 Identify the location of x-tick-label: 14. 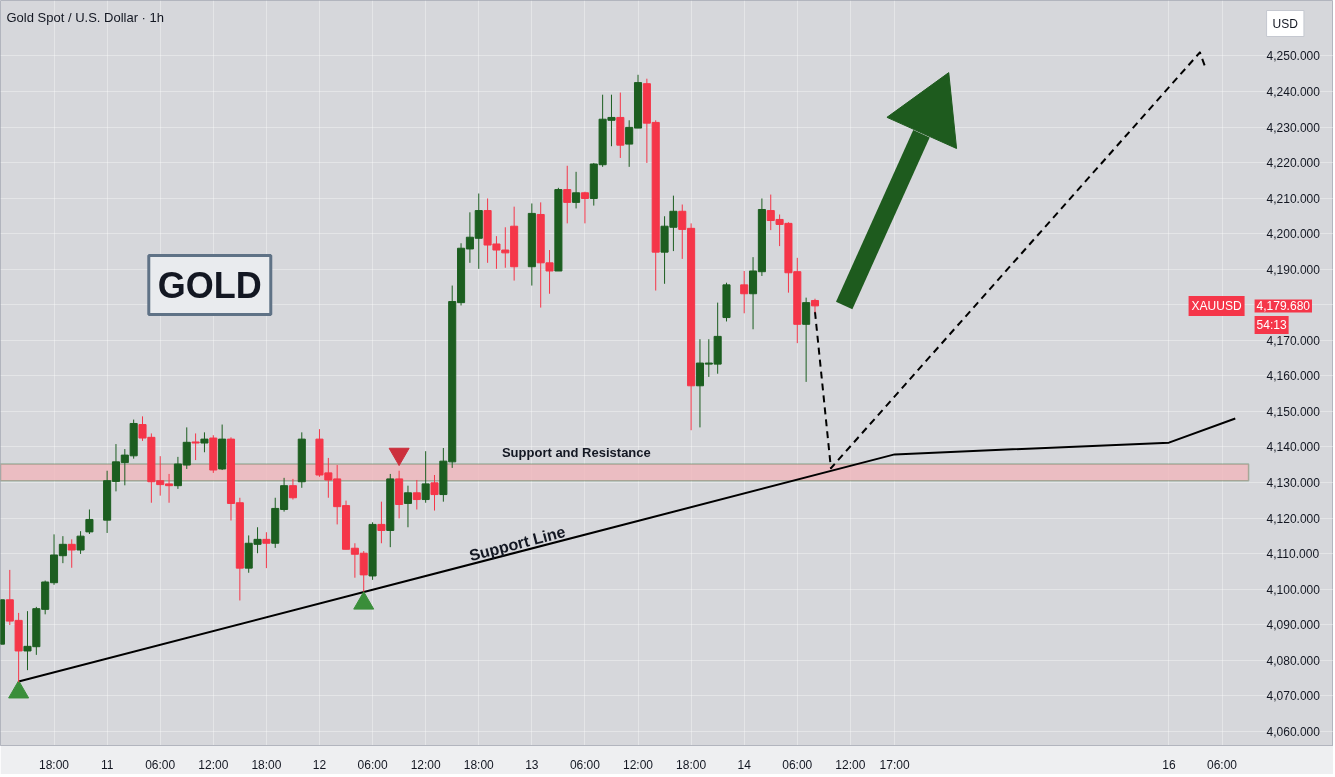
(744, 764).